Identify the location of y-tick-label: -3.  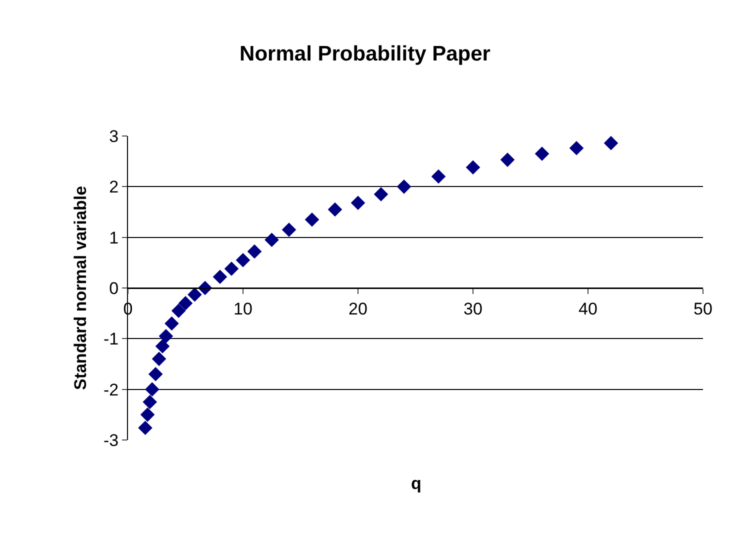
(111, 440).